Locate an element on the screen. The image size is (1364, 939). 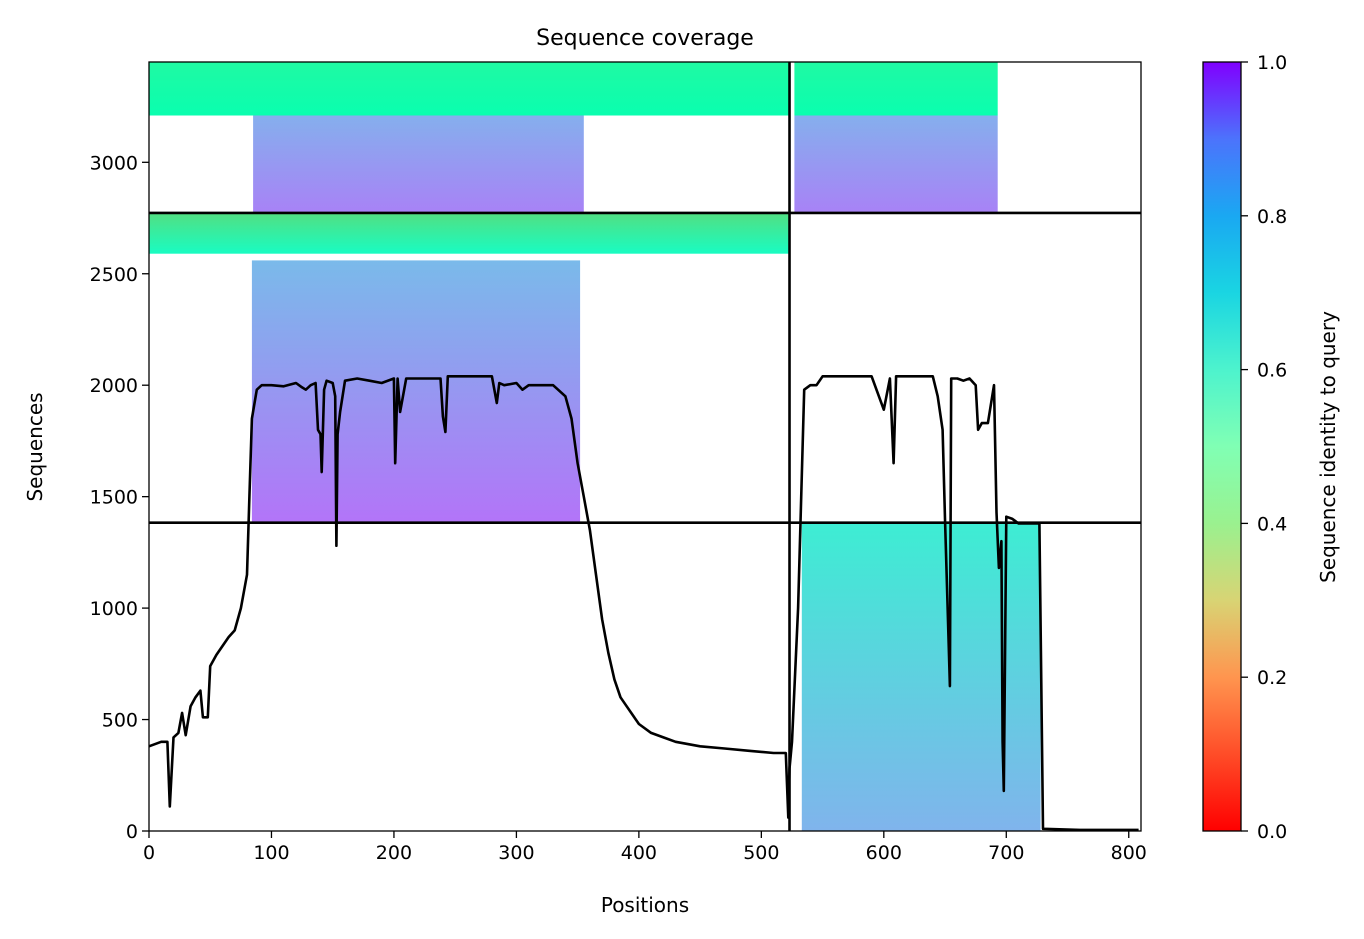
colorbar-gradient is located at coordinates (1222, 446).